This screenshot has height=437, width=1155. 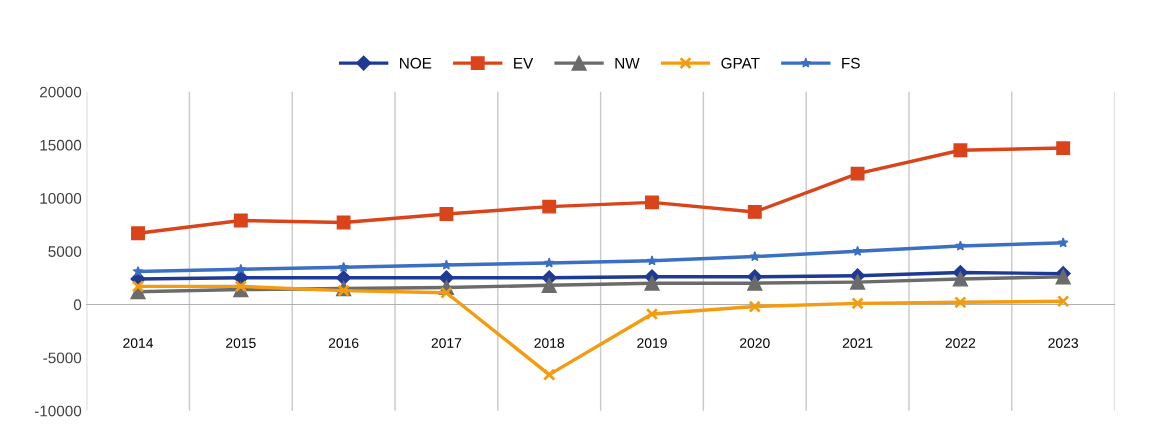 I want to click on x-tick-label: 2023, so click(x=1063, y=343).